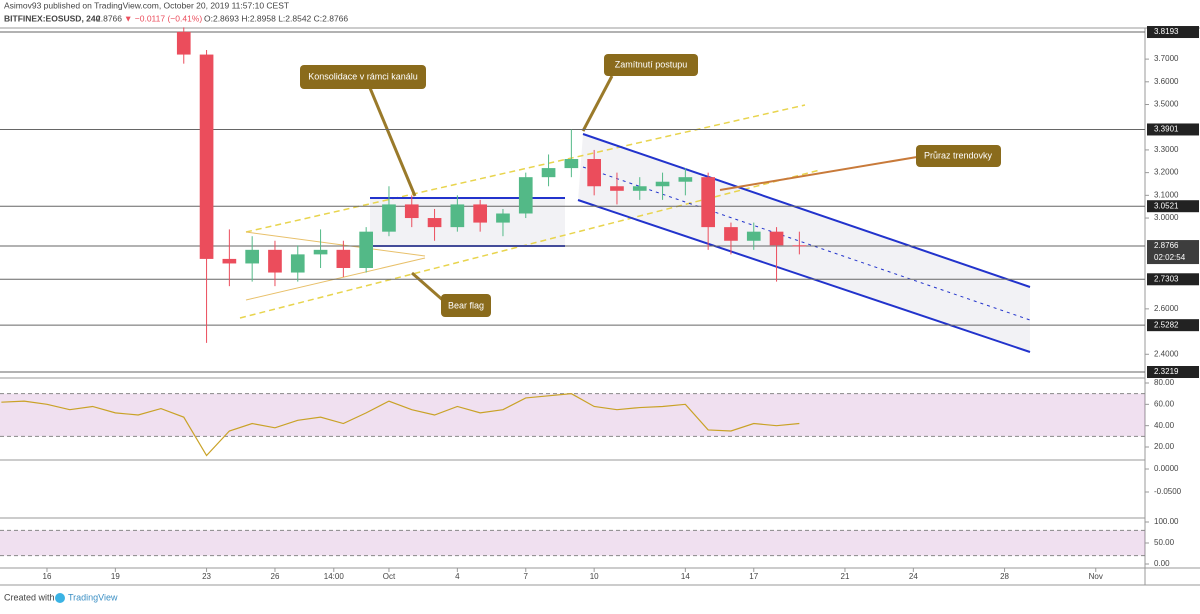 This screenshot has width=1200, height=614. What do you see at coordinates (1162, 563) in the screenshot?
I see `y-tick-label: 0.00` at bounding box center [1162, 563].